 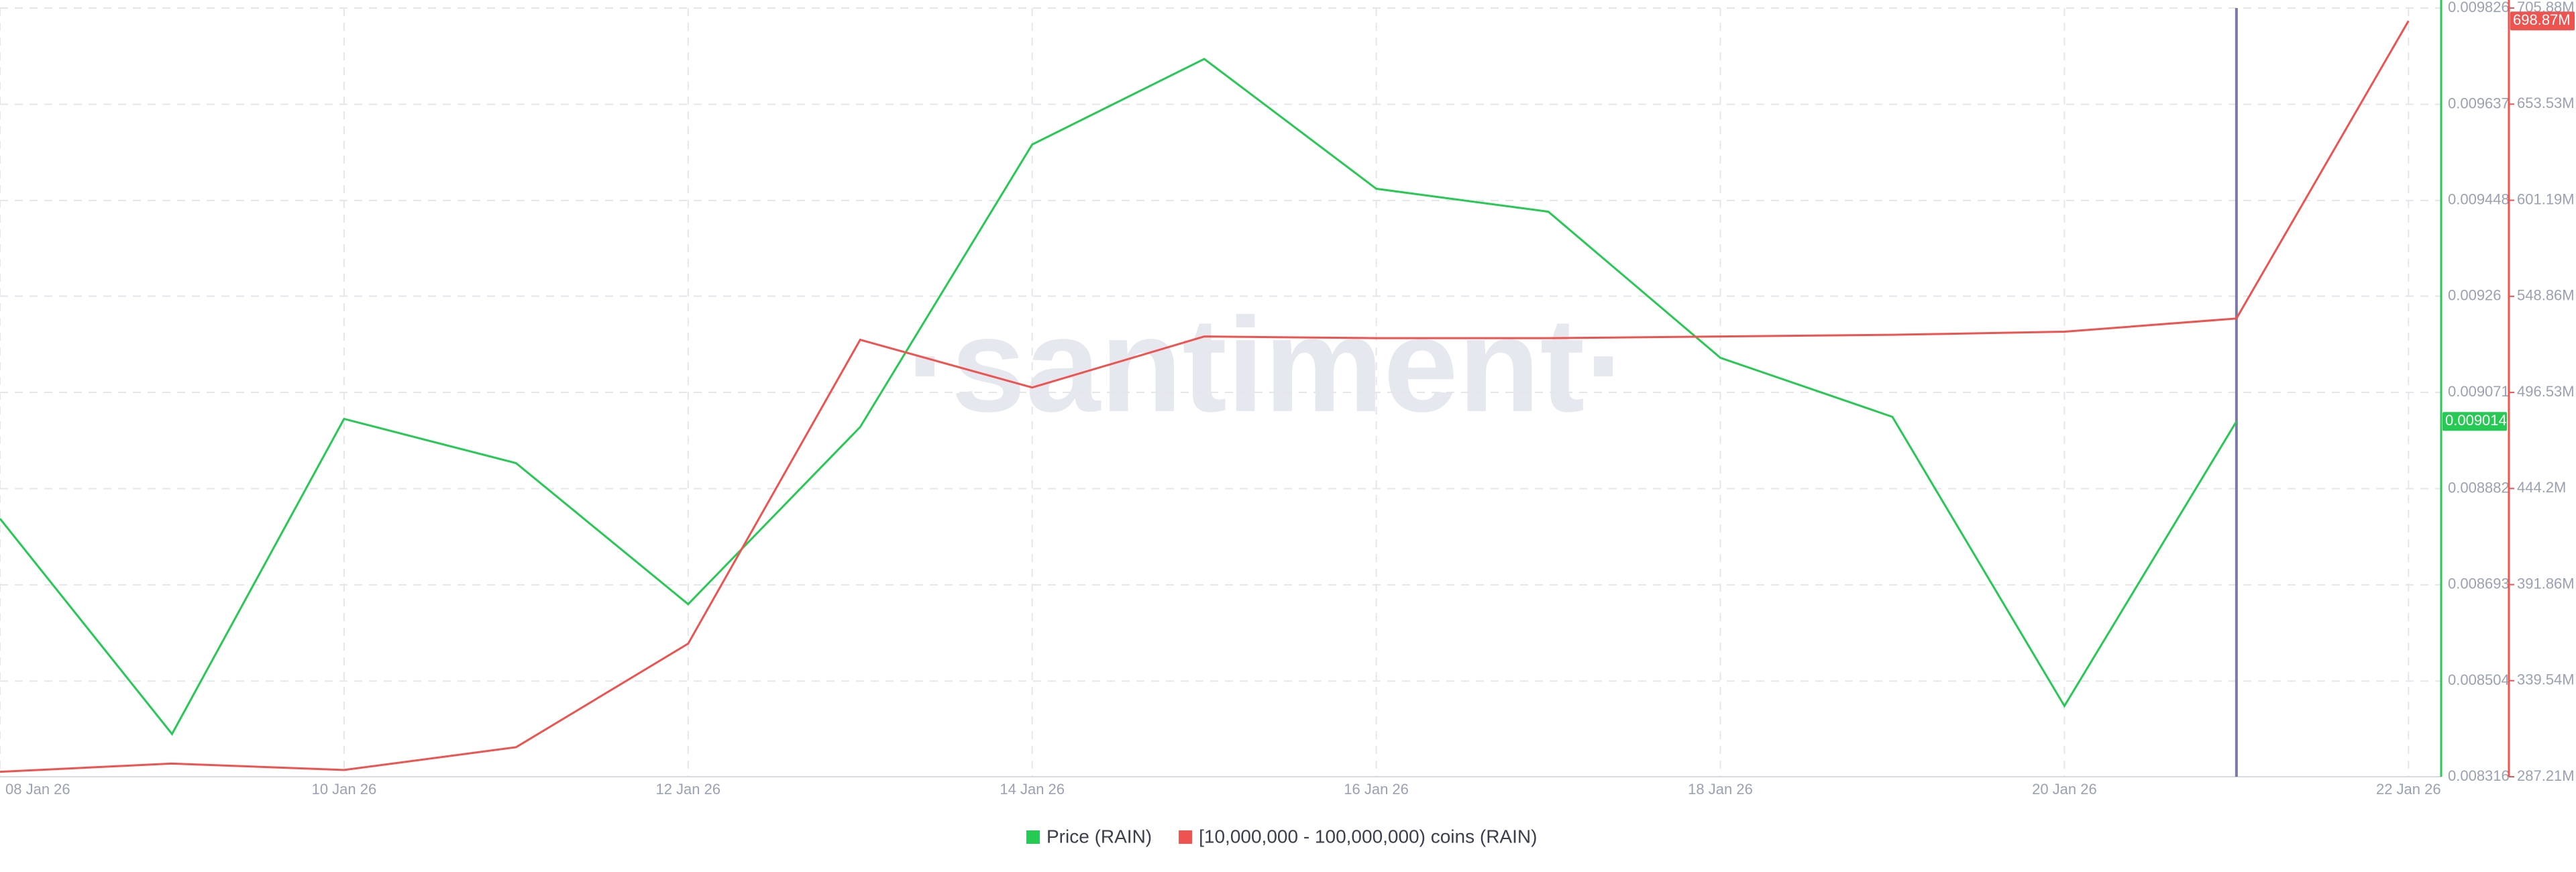 I want to click on y2-tick-label: 705.88M, so click(x=2546, y=8).